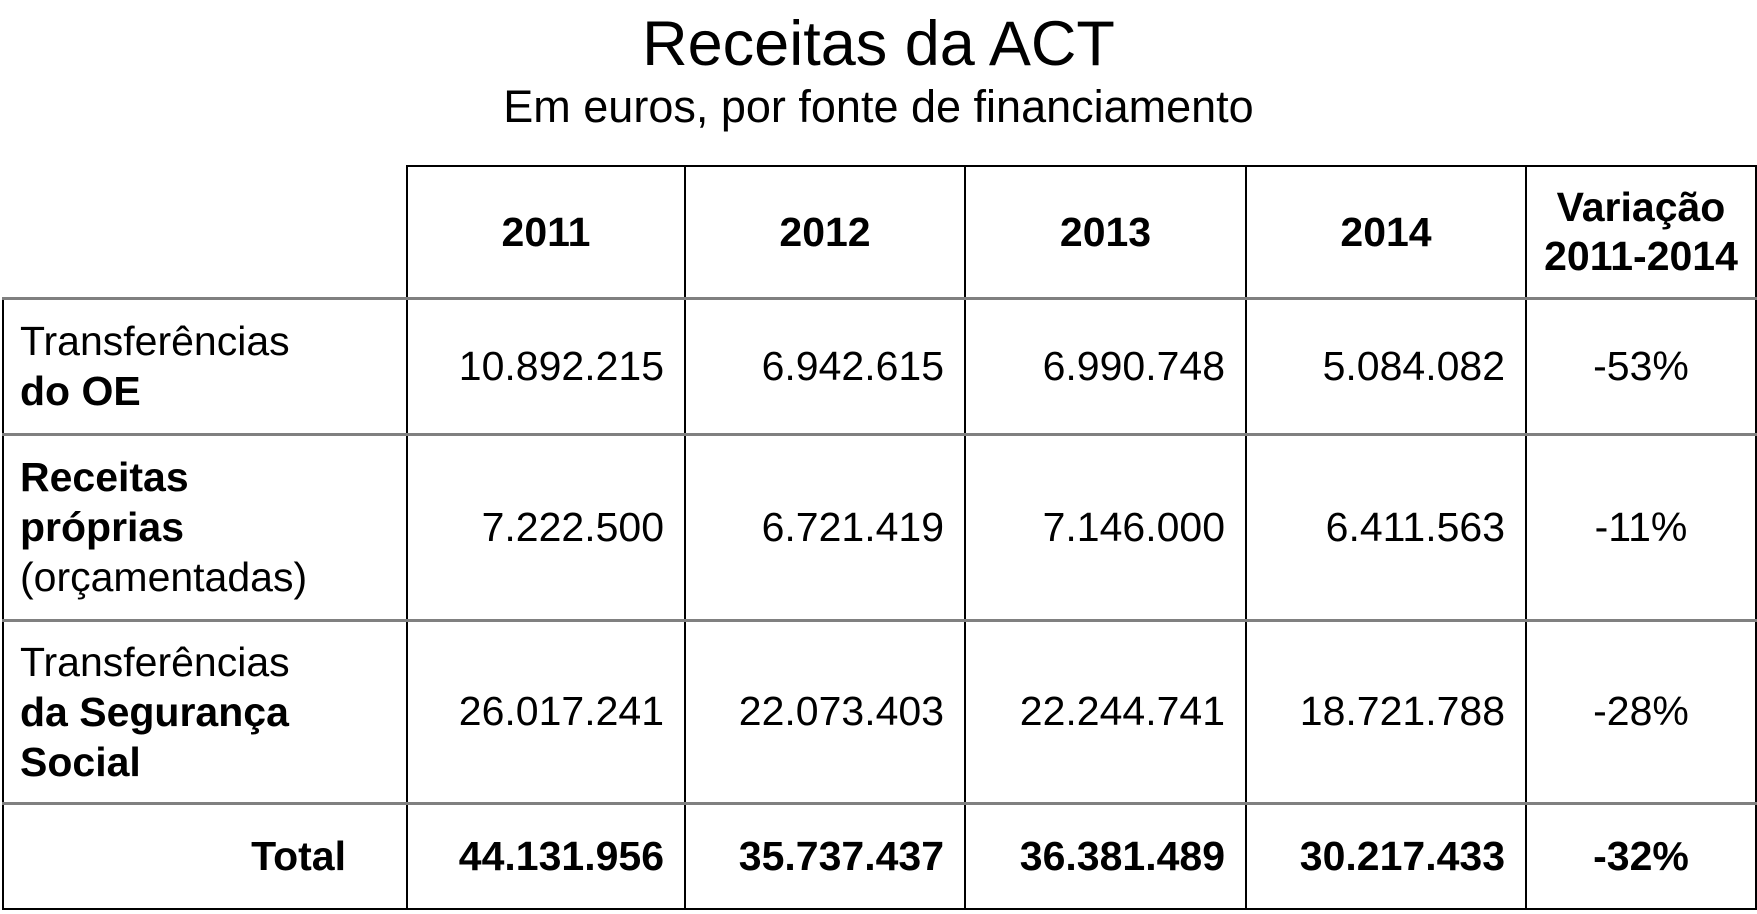 Image resolution: width=1757 pixels, height=914 pixels. What do you see at coordinates (1386, 711) in the screenshot?
I see `value-cell: 18.721.788` at bounding box center [1386, 711].